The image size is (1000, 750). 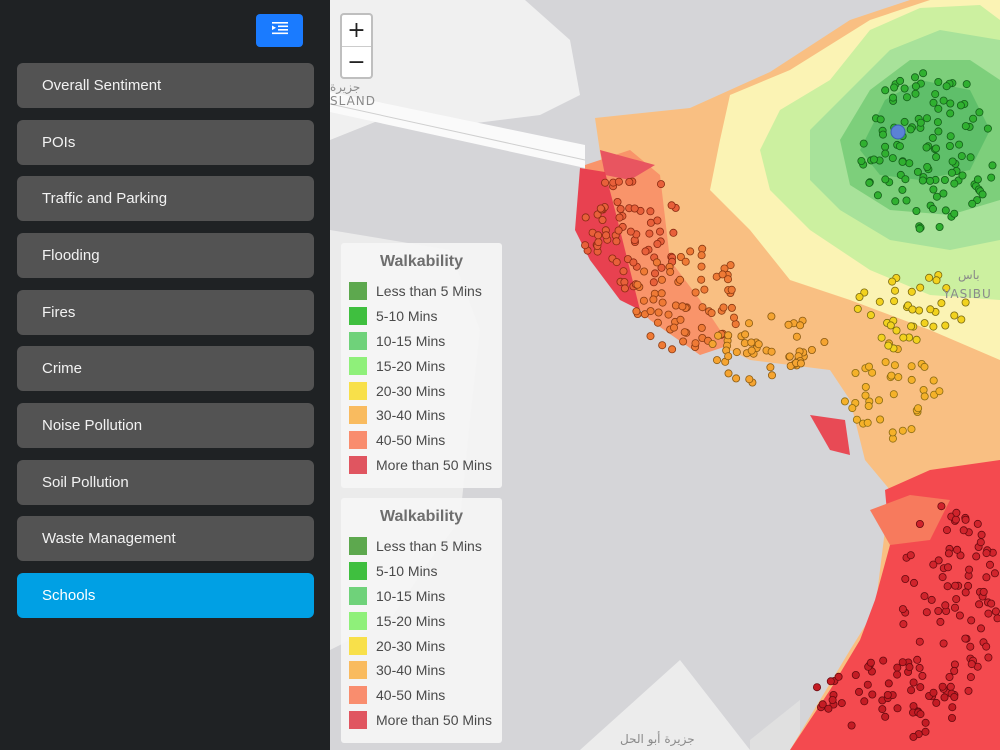 What do you see at coordinates (165, 368) in the screenshot?
I see `sidebar-item-crime: Crime` at bounding box center [165, 368].